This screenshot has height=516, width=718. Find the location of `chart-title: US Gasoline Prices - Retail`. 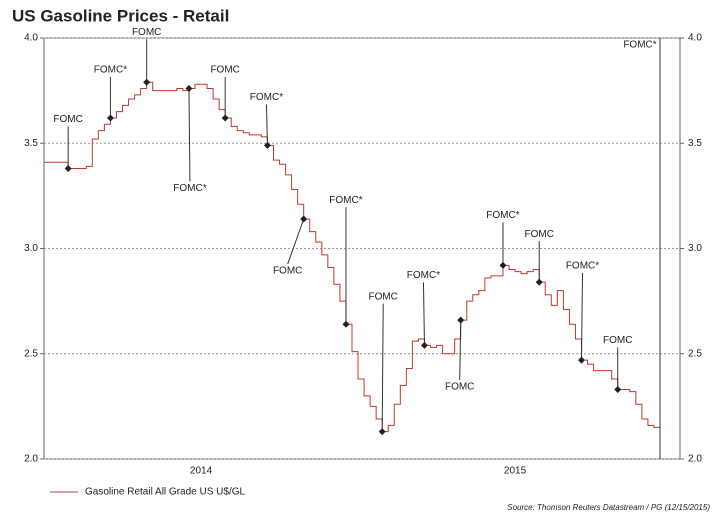

chart-title: US Gasoline Prices - Retail is located at coordinates (120, 15).